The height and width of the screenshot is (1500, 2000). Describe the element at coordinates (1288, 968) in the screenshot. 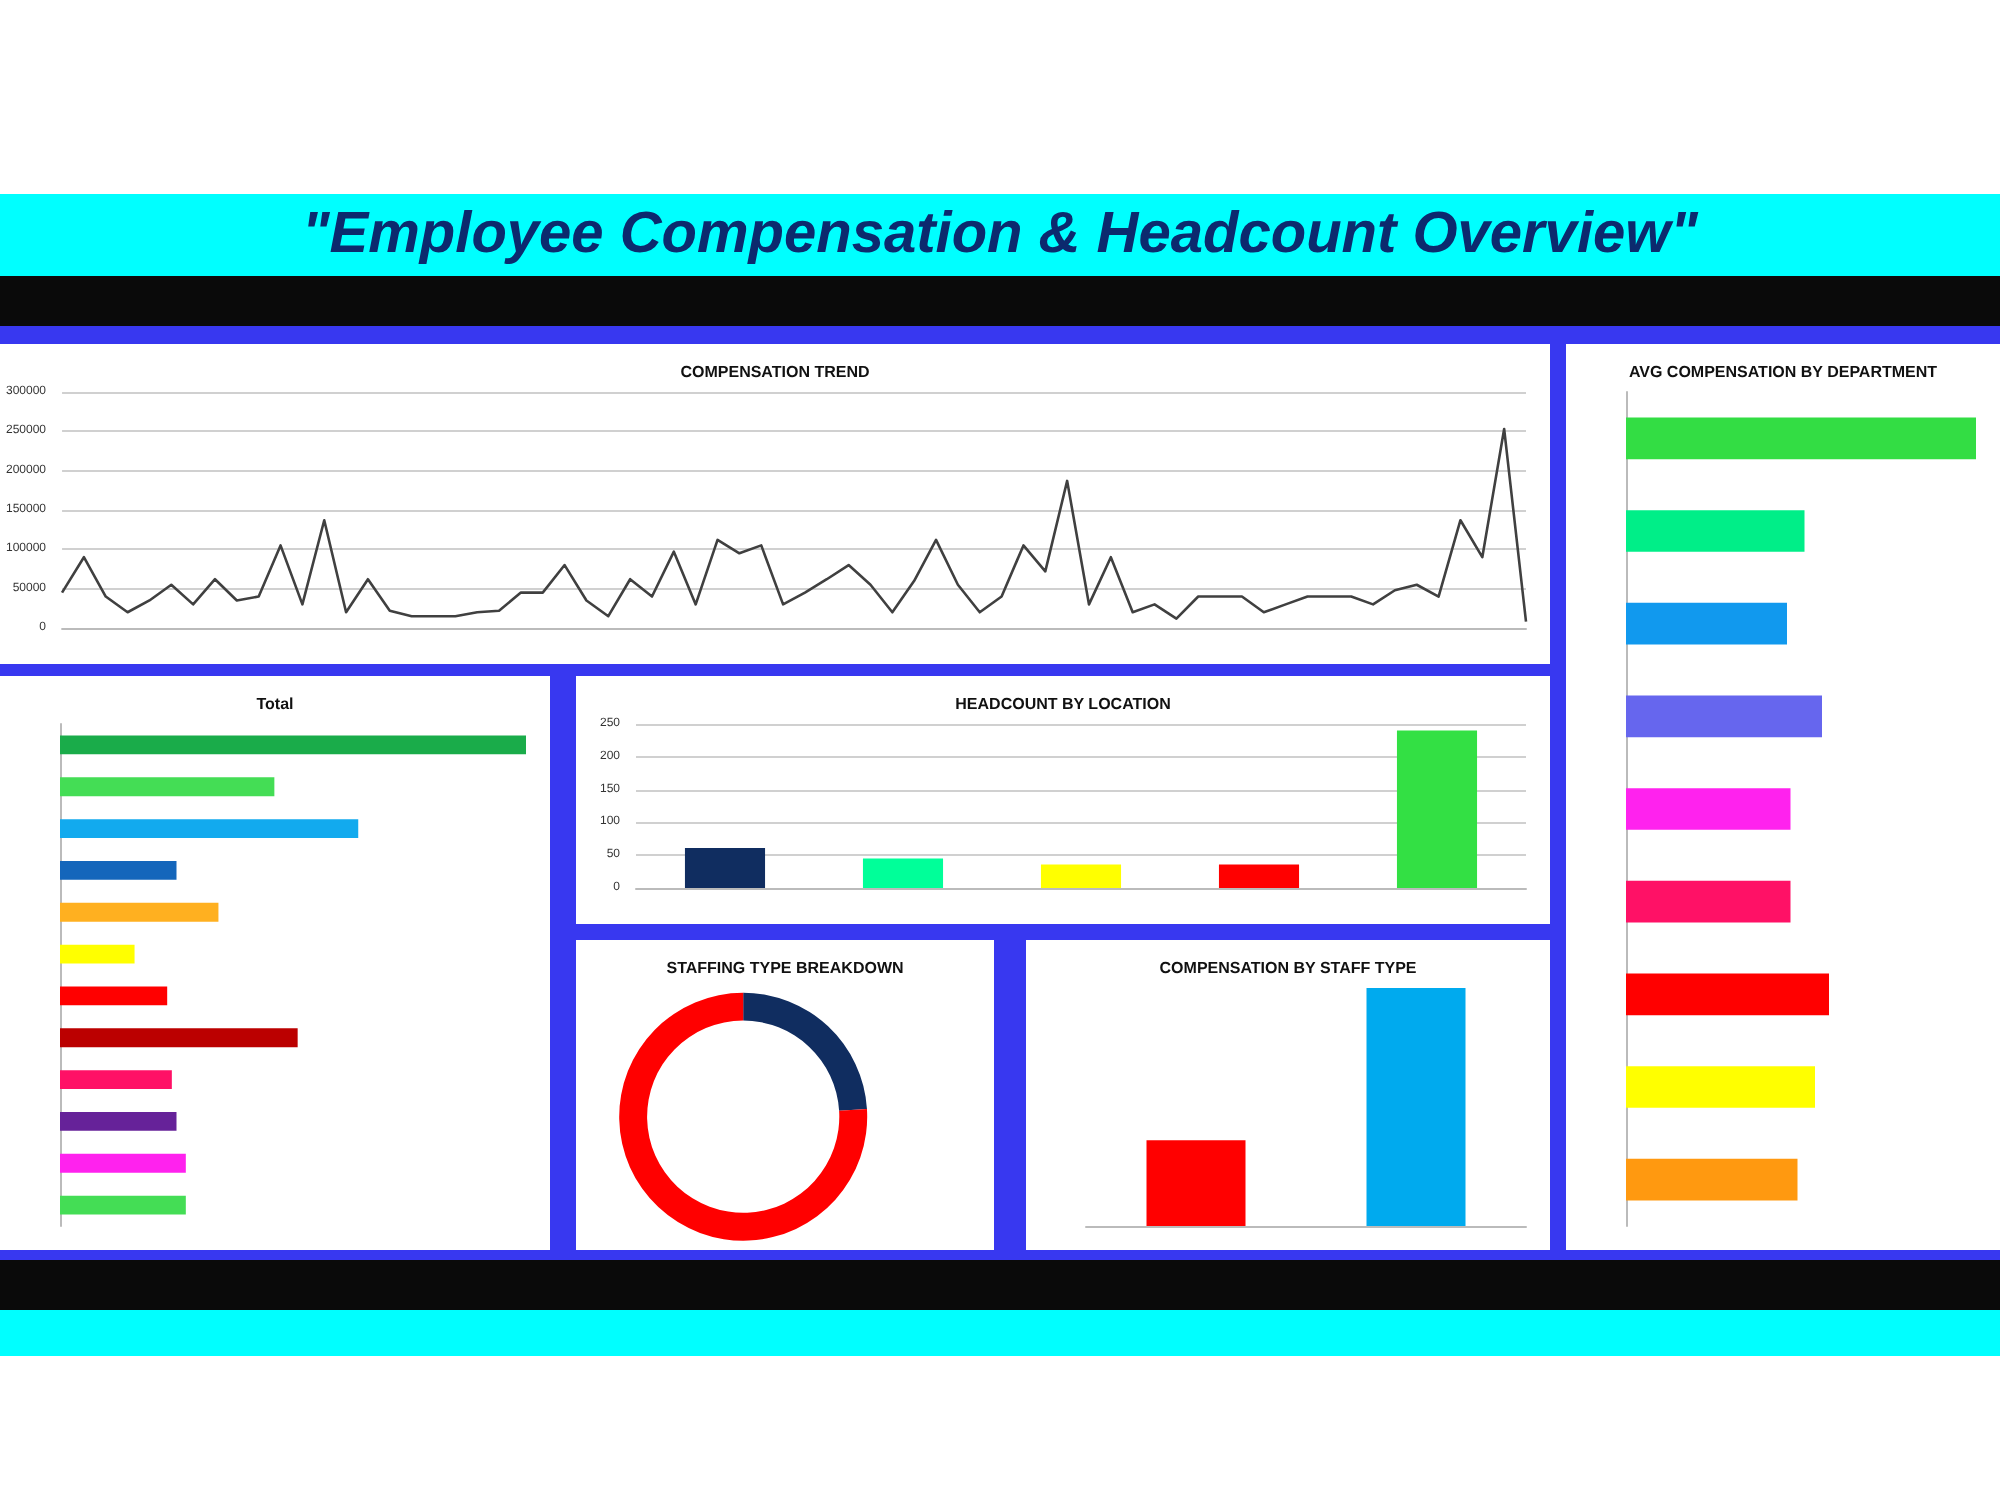

I see `chart-title: COMPENSATION BY STAFF TYPE` at that location.